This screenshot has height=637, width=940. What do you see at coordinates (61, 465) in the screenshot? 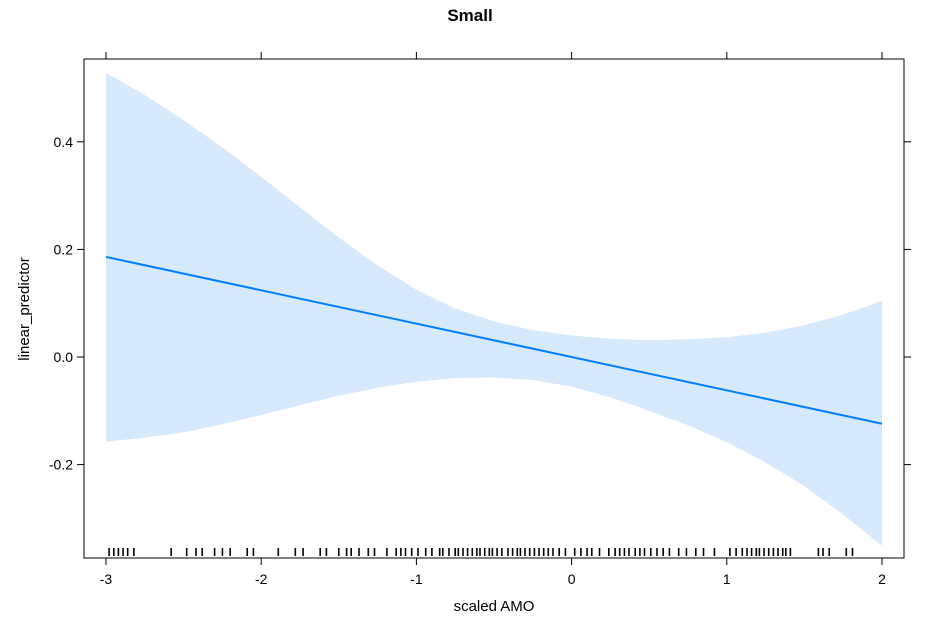
I see `y-tick-label: -0.2` at bounding box center [61, 465].